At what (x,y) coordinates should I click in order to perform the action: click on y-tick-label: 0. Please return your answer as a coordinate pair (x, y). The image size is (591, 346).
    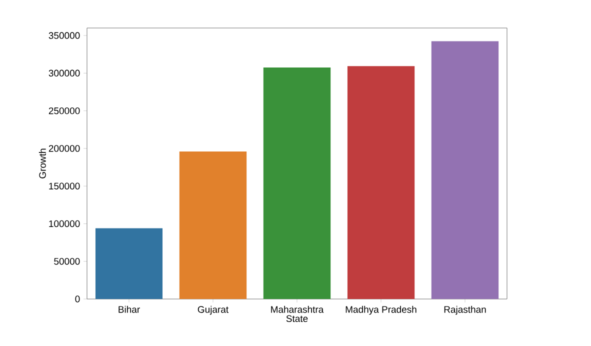
    Looking at the image, I should click on (77, 299).